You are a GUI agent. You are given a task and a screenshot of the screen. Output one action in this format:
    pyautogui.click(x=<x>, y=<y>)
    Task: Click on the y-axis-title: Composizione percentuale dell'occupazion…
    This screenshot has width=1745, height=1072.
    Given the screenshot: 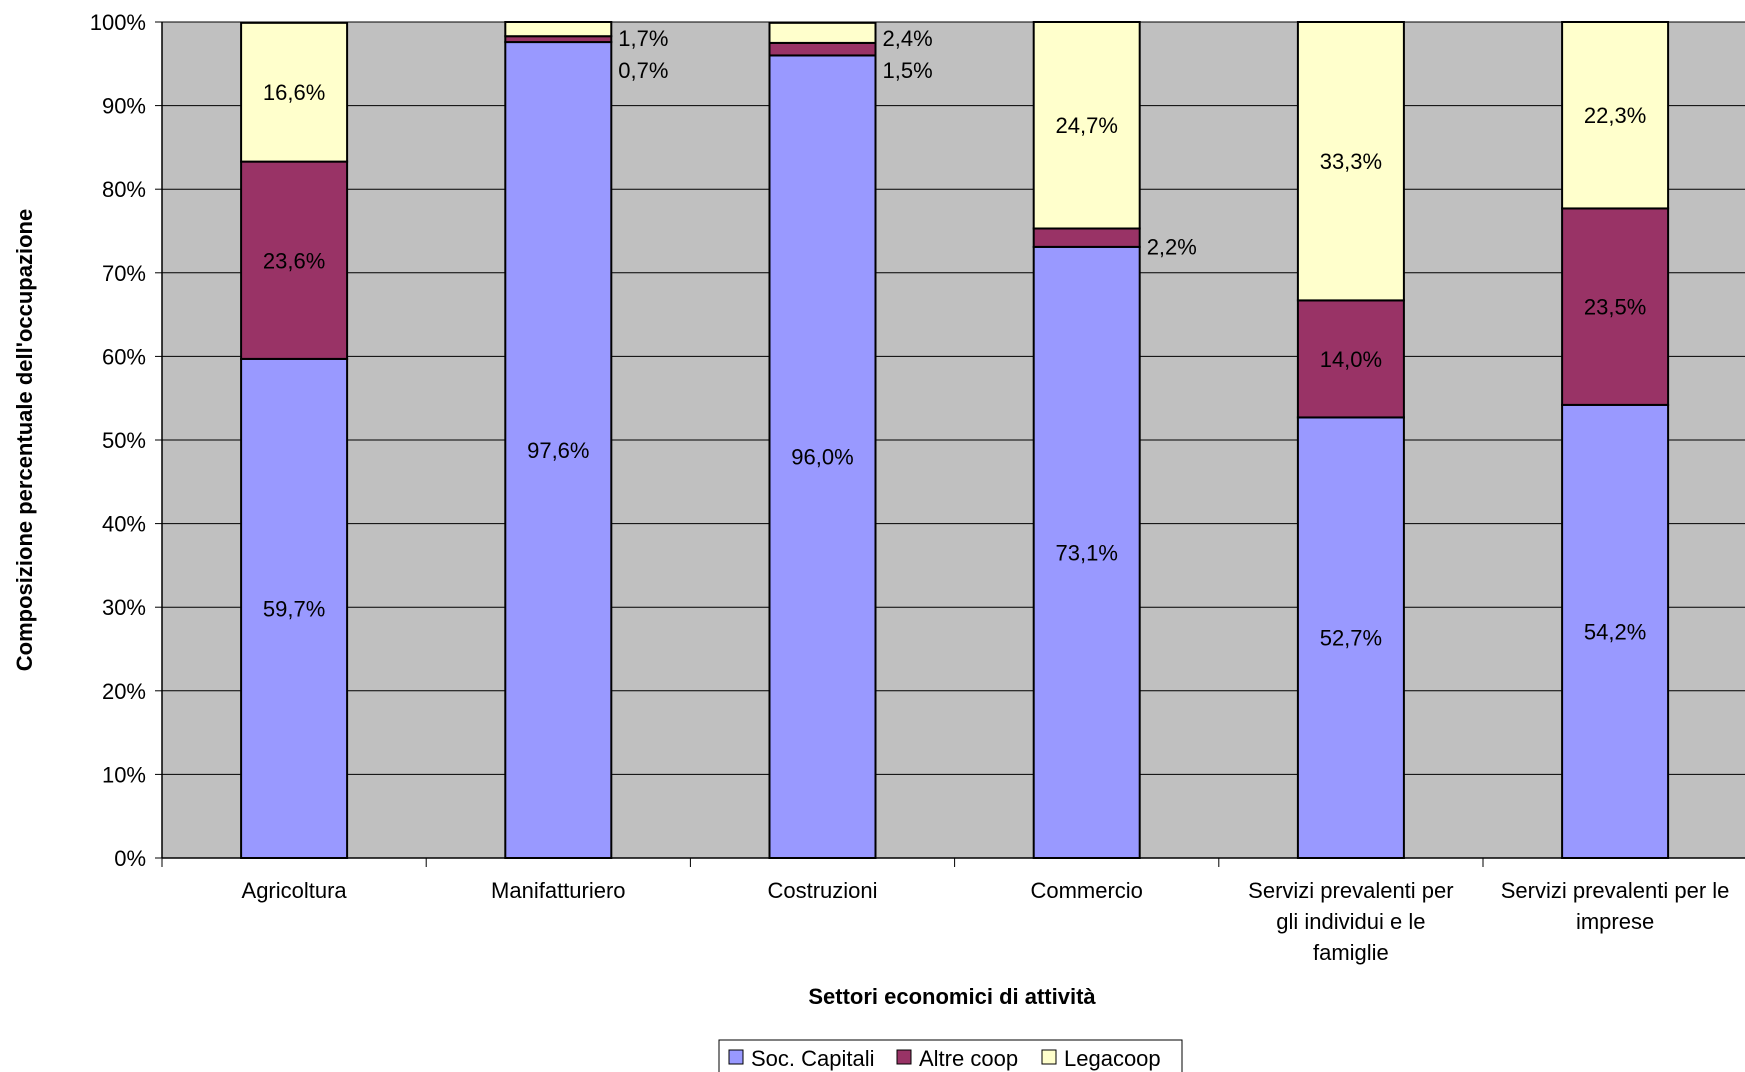 What is the action you would take?
    pyautogui.click(x=24, y=440)
    